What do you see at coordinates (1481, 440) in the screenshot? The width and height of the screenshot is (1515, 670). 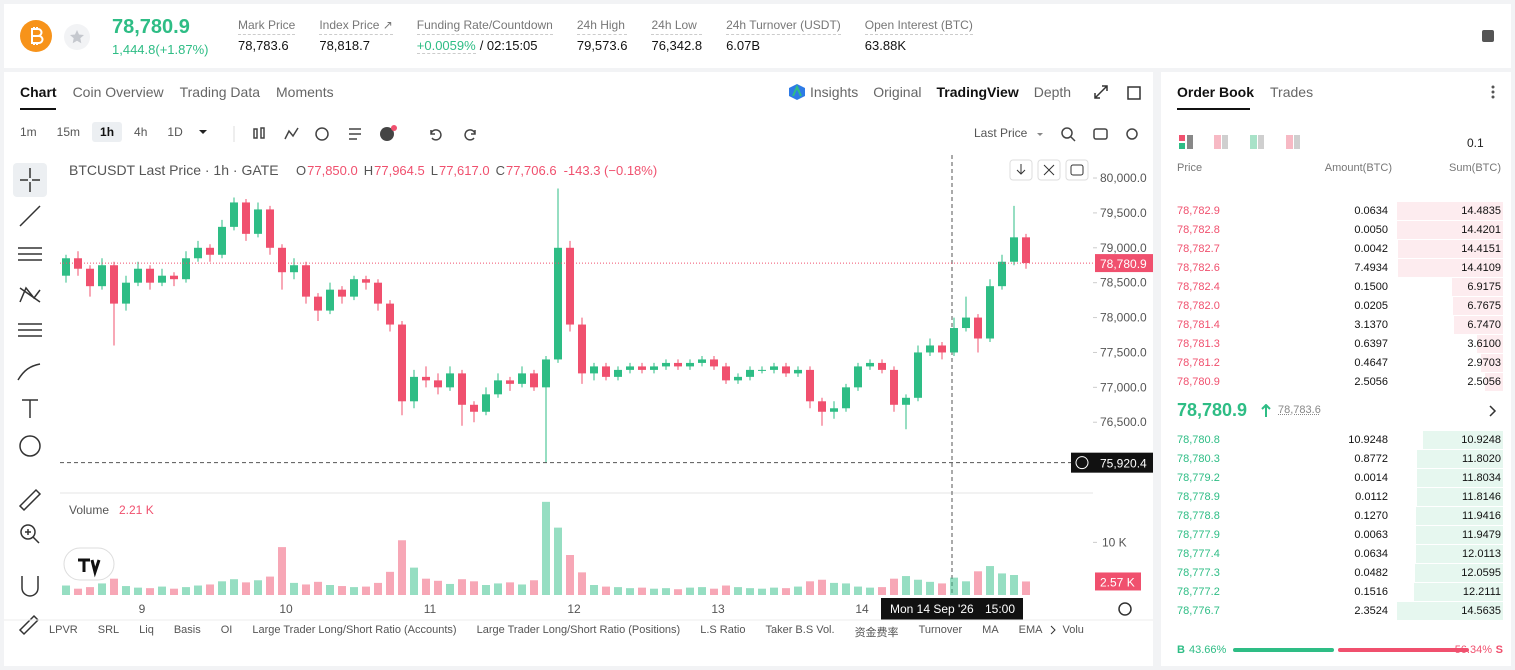 I see `ob-sum: 10.9248` at bounding box center [1481, 440].